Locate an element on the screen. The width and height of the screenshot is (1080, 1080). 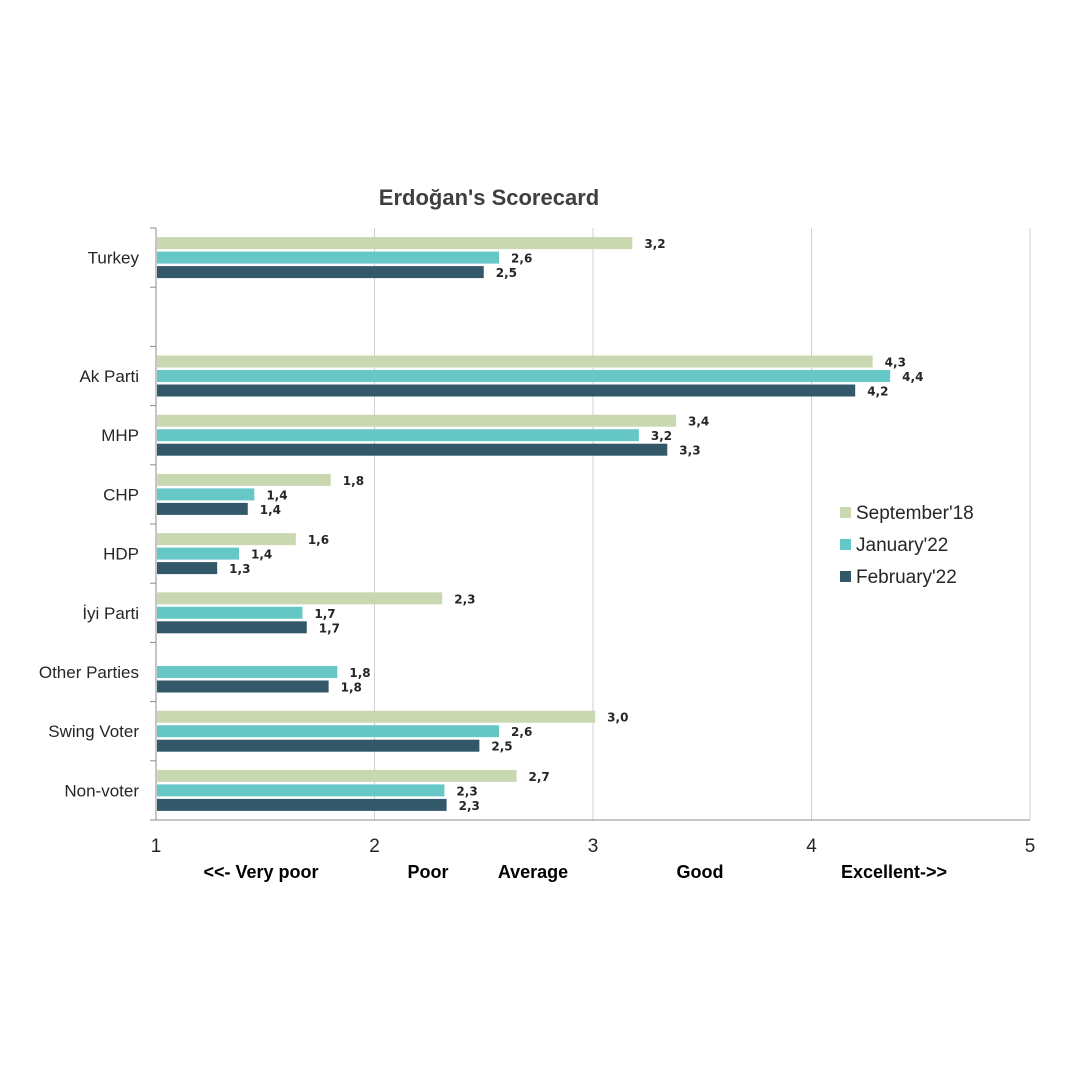
data-label: 3,3 is located at coordinates (689, 451).